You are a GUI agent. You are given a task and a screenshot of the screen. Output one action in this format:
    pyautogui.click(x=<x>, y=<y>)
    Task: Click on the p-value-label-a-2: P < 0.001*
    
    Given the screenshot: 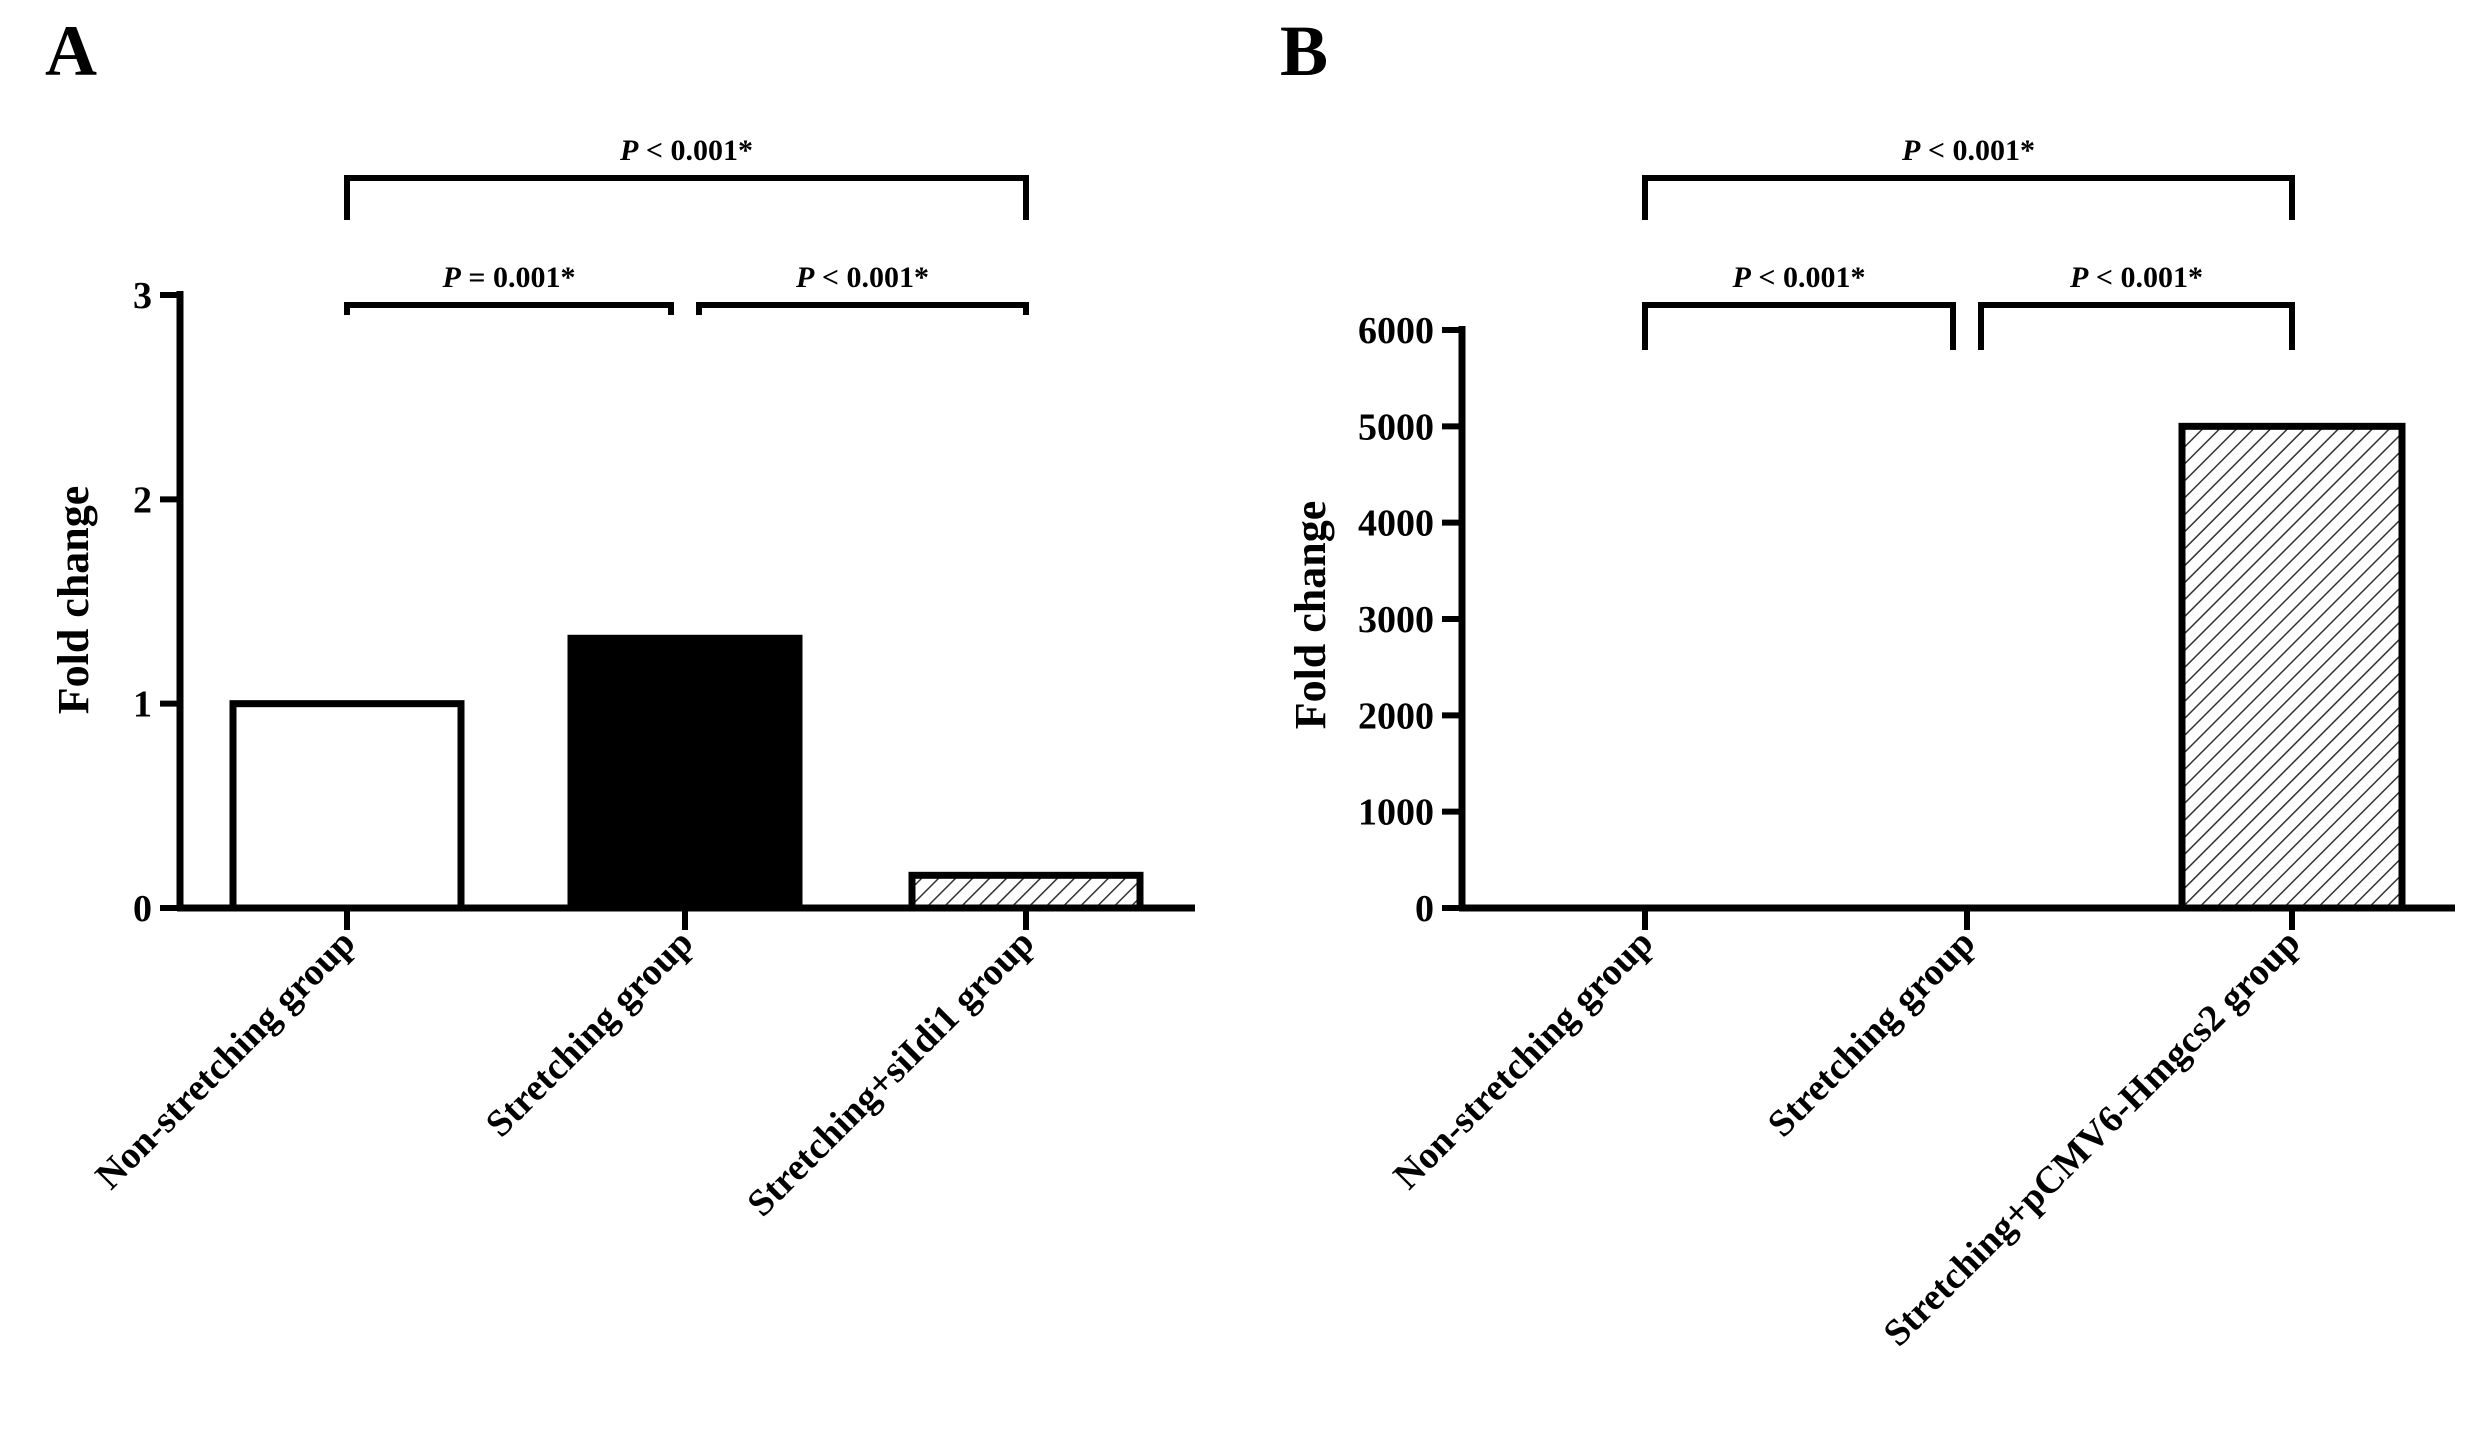 What is the action you would take?
    pyautogui.click(x=862, y=277)
    